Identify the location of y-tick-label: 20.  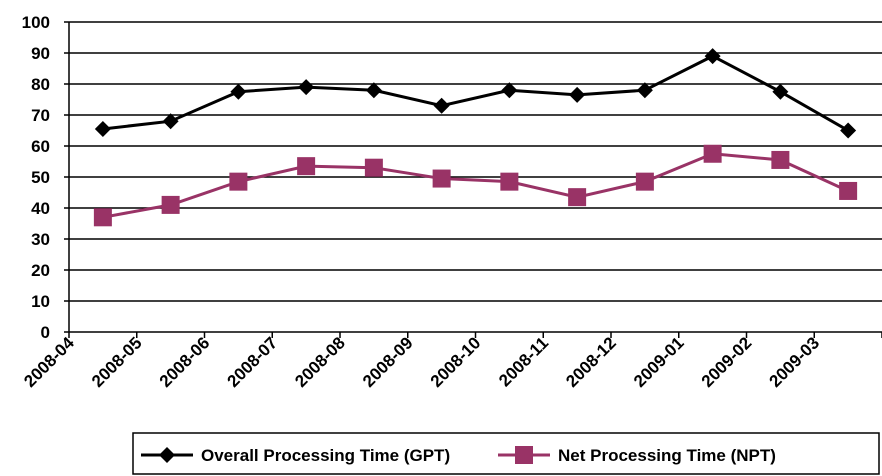
(40, 270).